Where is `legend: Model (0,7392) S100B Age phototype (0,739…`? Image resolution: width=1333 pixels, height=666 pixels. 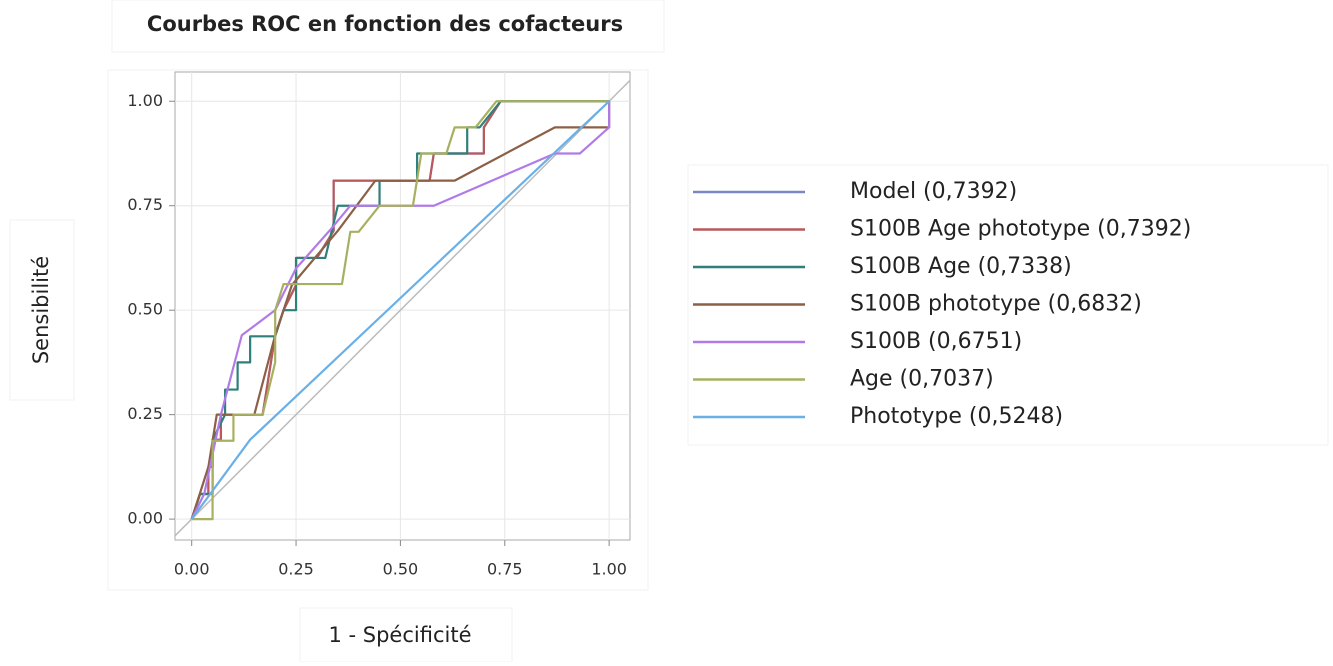 legend: Model (0,7392) S100B Age phototype (0,739… is located at coordinates (942, 304).